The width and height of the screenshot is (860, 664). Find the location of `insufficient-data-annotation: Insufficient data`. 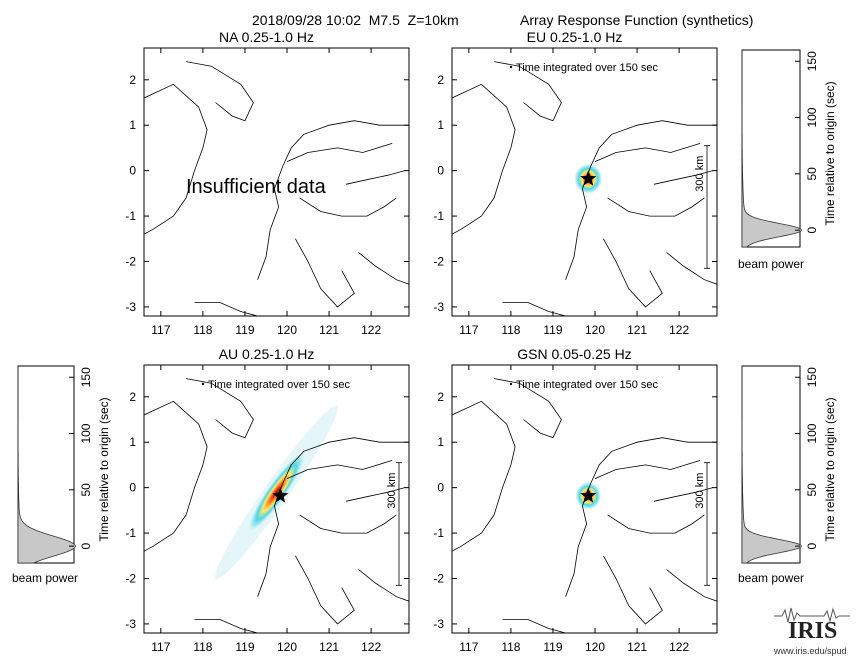

insufficient-data-annotation: Insufficient data is located at coordinates (256, 187).